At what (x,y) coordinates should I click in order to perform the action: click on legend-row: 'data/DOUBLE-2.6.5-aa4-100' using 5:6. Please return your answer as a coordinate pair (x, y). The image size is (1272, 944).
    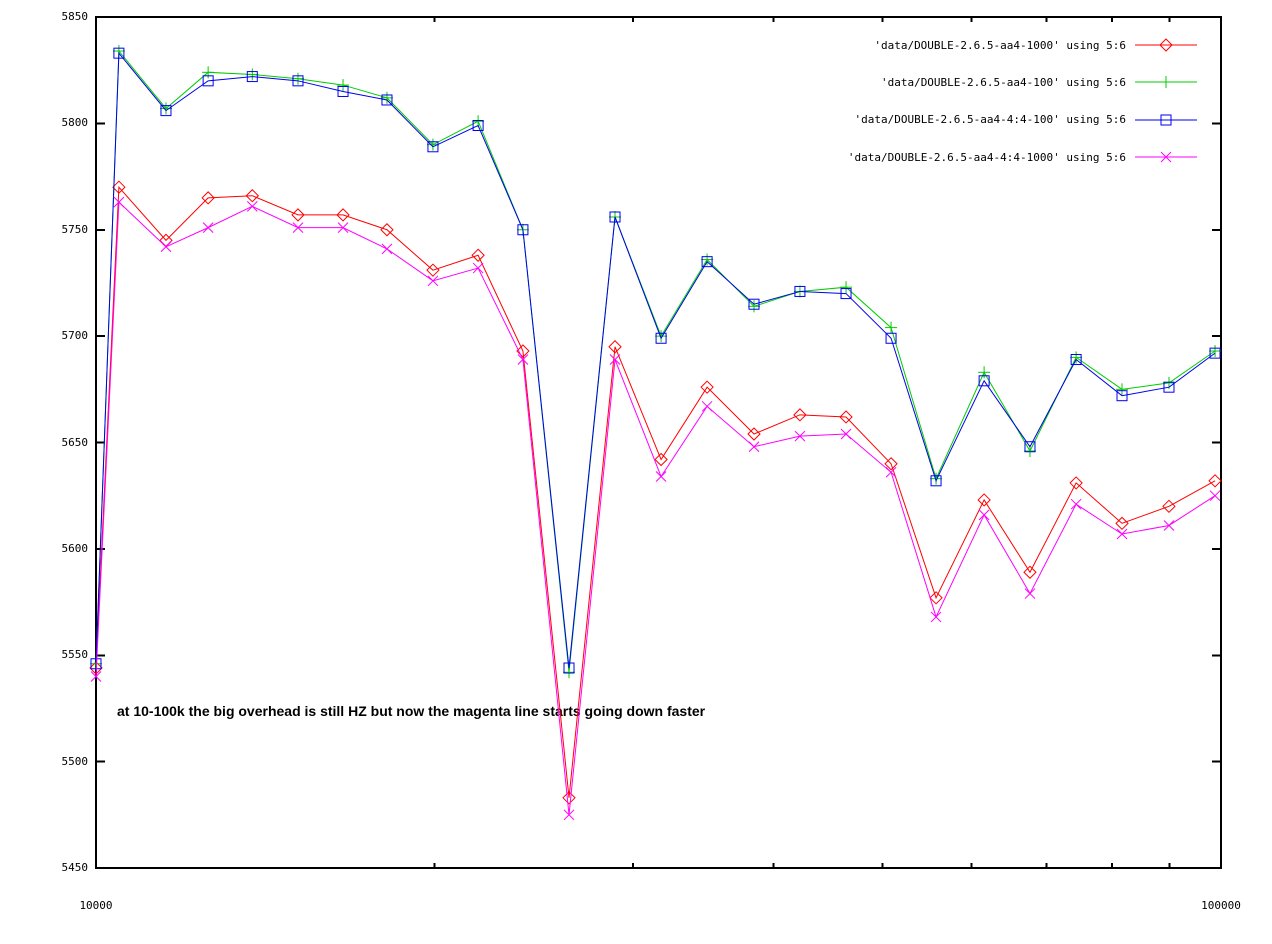
    Looking at the image, I should click on (1022, 82).